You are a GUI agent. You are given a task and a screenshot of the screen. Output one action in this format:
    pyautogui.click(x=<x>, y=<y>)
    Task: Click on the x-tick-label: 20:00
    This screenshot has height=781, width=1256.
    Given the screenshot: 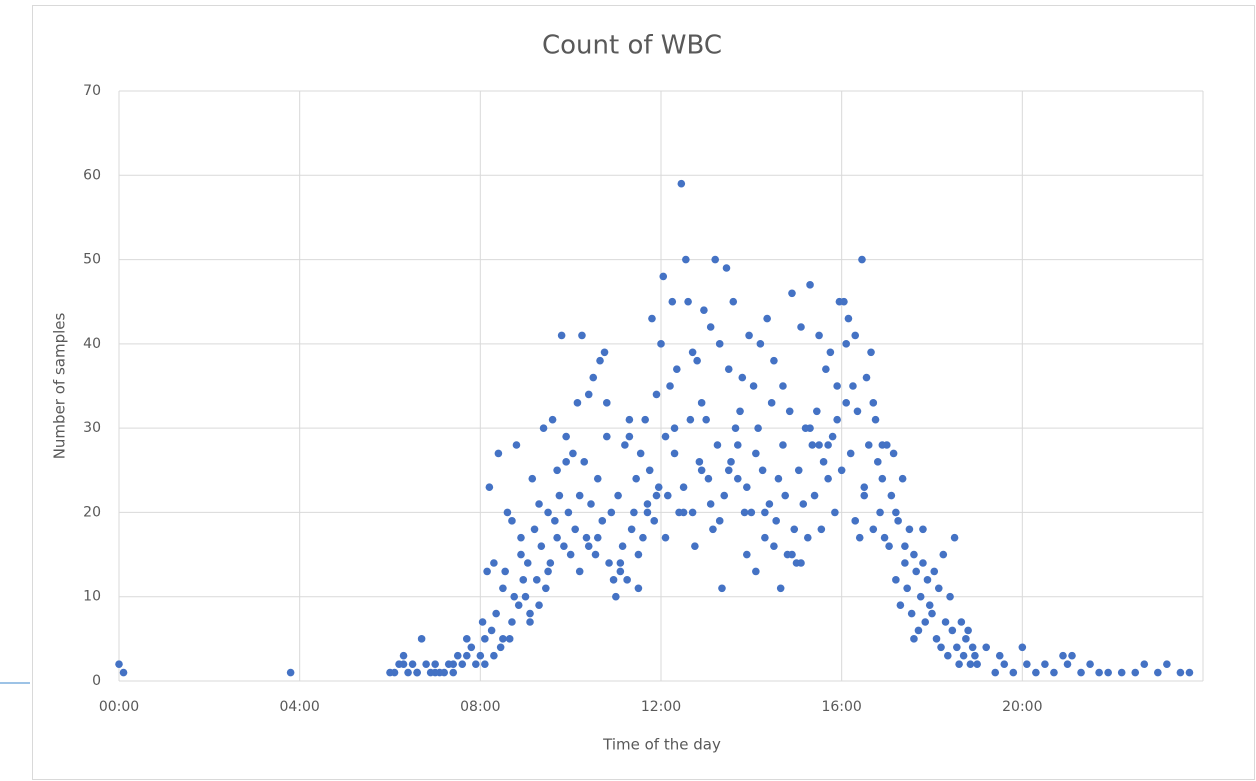 What is the action you would take?
    pyautogui.click(x=1022, y=707)
    